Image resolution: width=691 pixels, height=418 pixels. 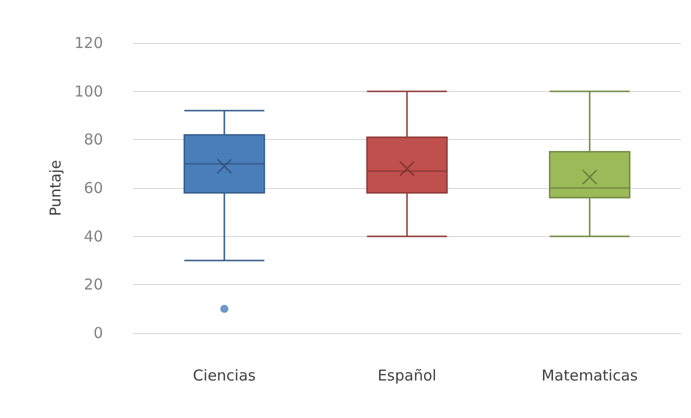 What do you see at coordinates (98, 333) in the screenshot?
I see `y-tick-label: 0` at bounding box center [98, 333].